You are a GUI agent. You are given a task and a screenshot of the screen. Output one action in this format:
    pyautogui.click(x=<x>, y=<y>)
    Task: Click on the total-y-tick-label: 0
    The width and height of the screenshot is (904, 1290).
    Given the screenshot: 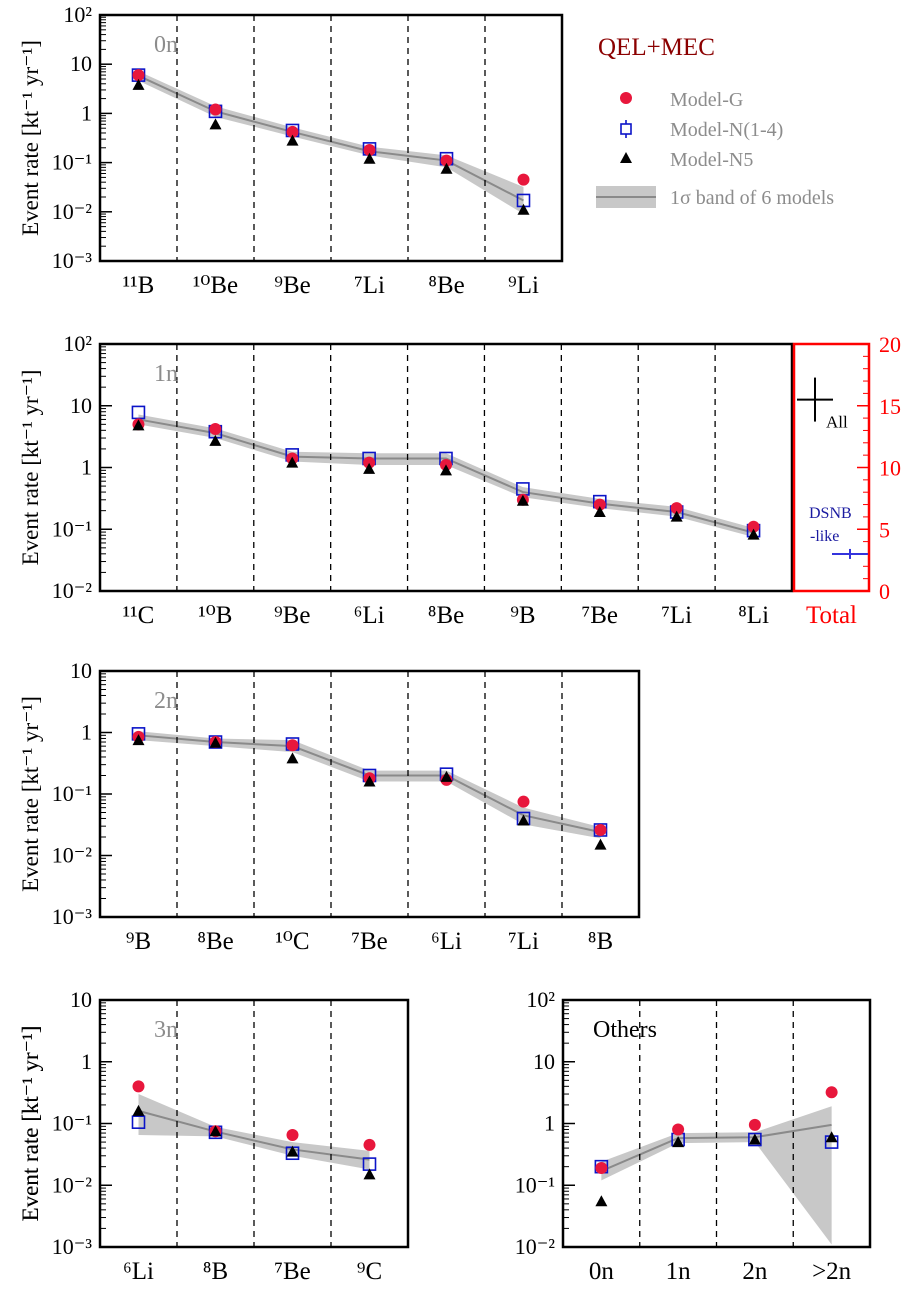 What is the action you would take?
    pyautogui.click(x=884, y=591)
    